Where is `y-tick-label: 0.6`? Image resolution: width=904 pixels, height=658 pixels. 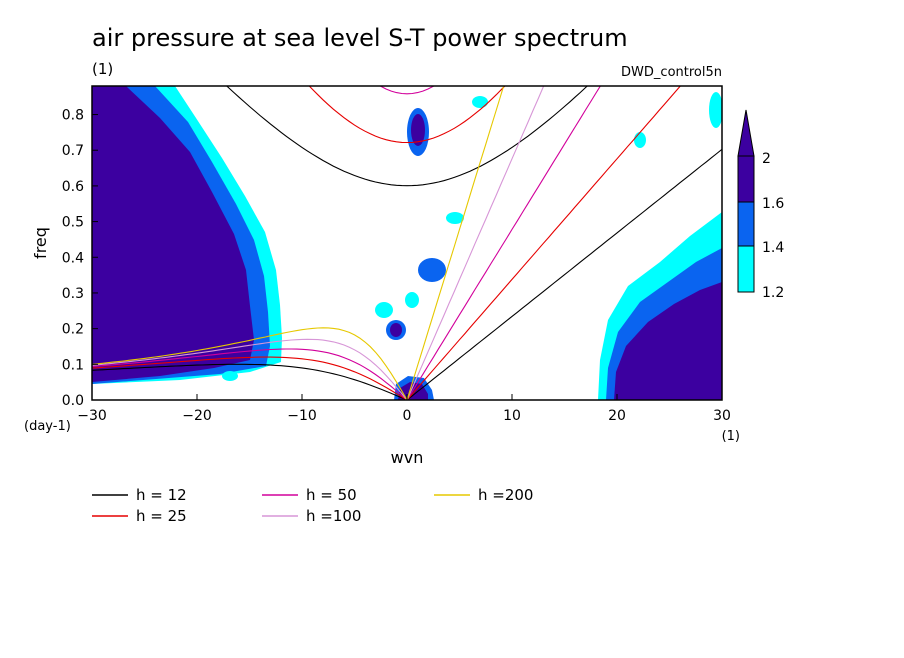 y-tick-label: 0.6 is located at coordinates (73, 187).